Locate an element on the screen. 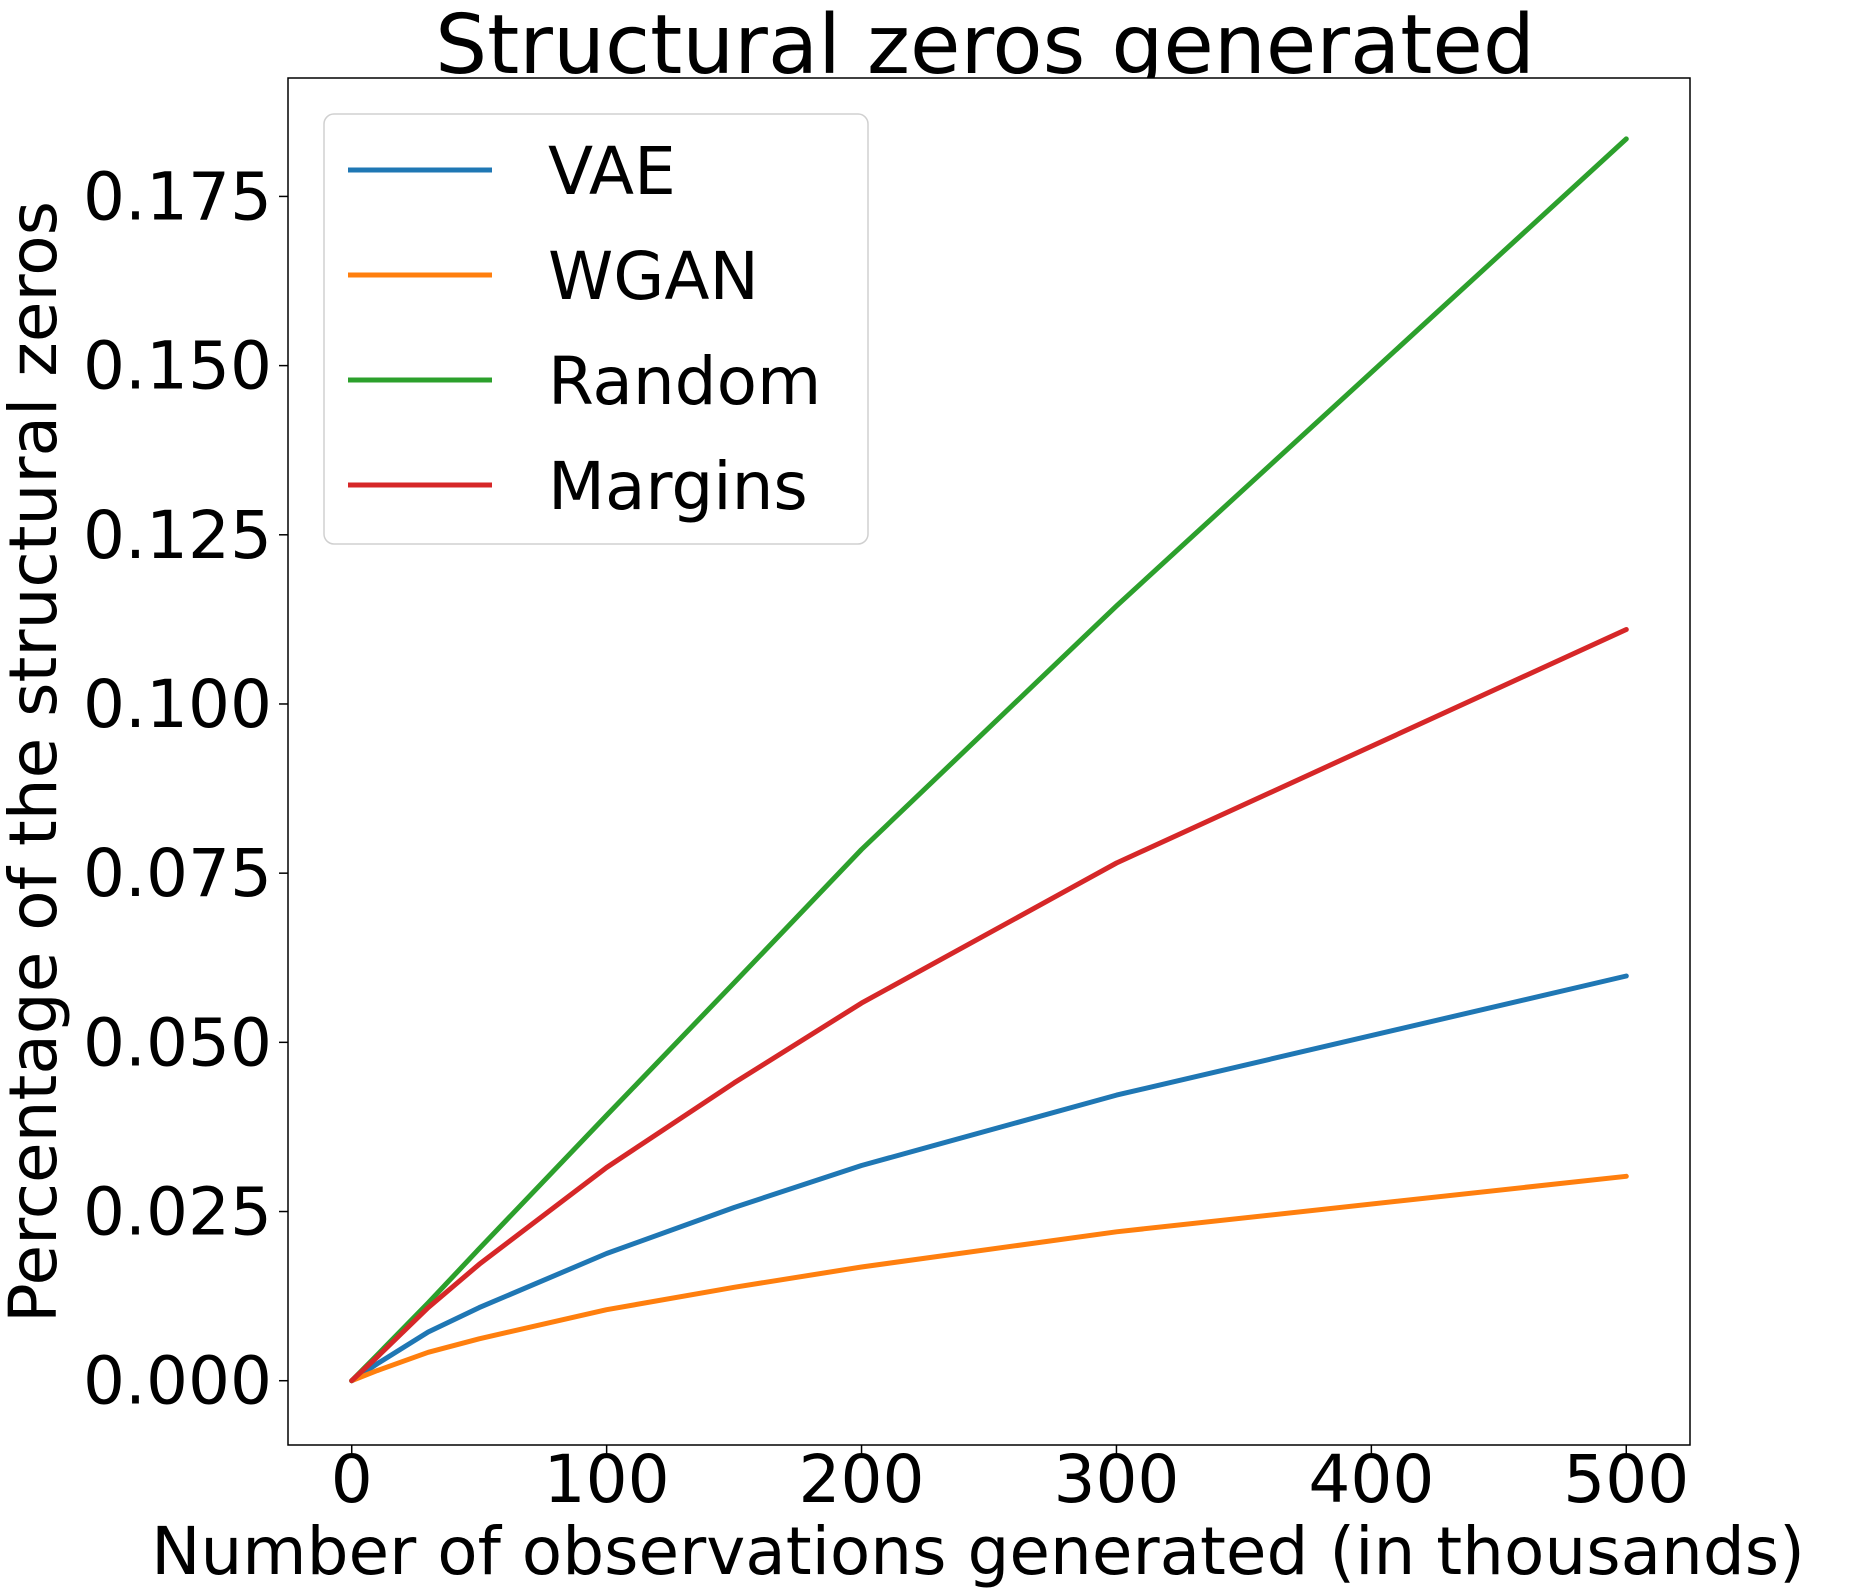 The image size is (1867, 1588). legend-label-random: Random is located at coordinates (684, 381).